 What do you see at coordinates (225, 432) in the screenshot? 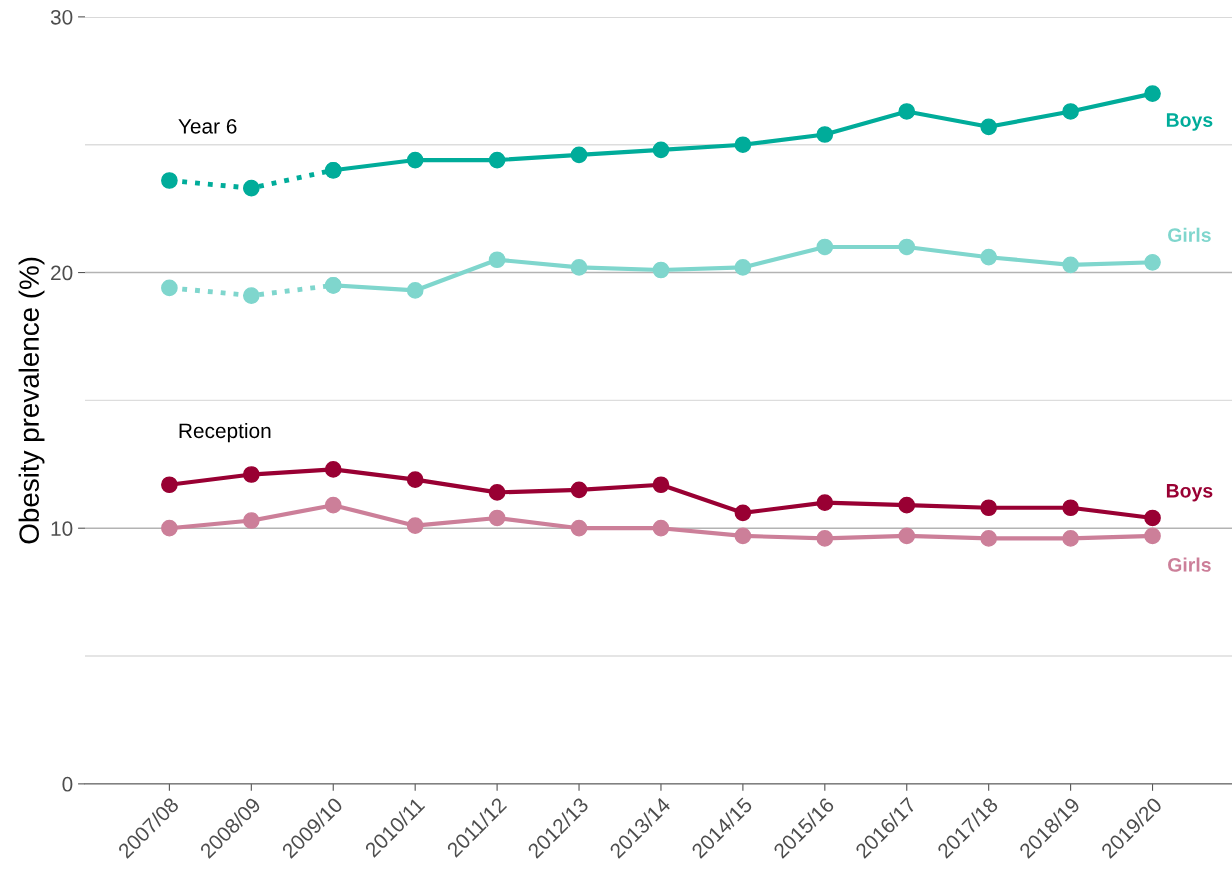
I see `annotation: Reception` at bounding box center [225, 432].